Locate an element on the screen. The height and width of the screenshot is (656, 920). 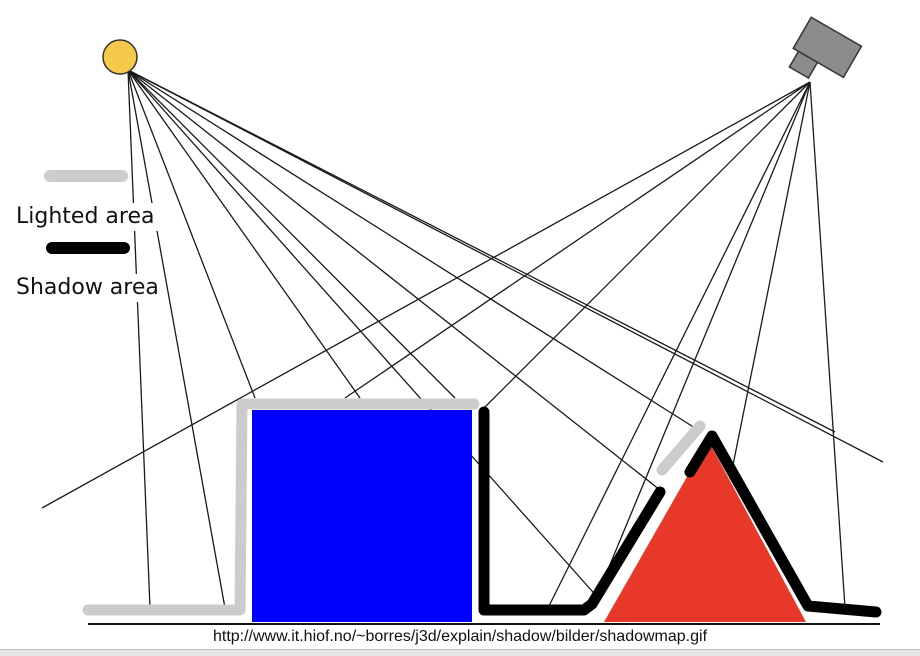
camera-icon is located at coordinates (825, 48).